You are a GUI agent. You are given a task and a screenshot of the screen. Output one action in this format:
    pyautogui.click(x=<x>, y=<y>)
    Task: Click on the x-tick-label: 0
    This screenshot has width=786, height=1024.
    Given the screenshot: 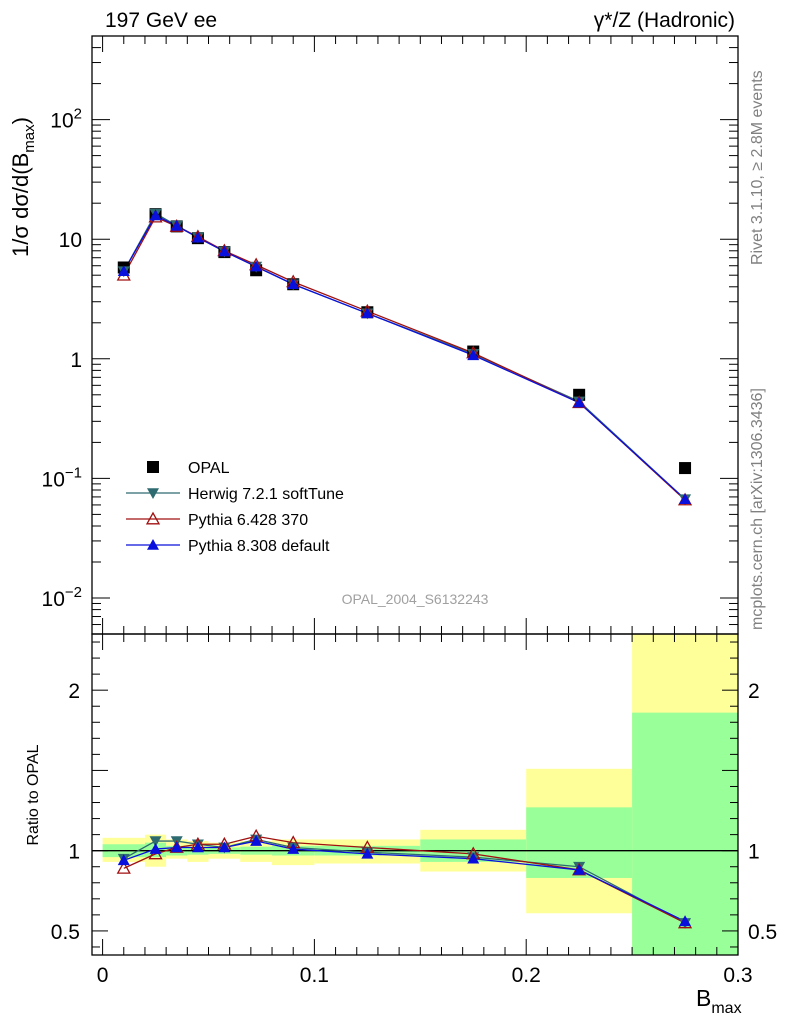 What is the action you would take?
    pyautogui.click(x=103, y=975)
    